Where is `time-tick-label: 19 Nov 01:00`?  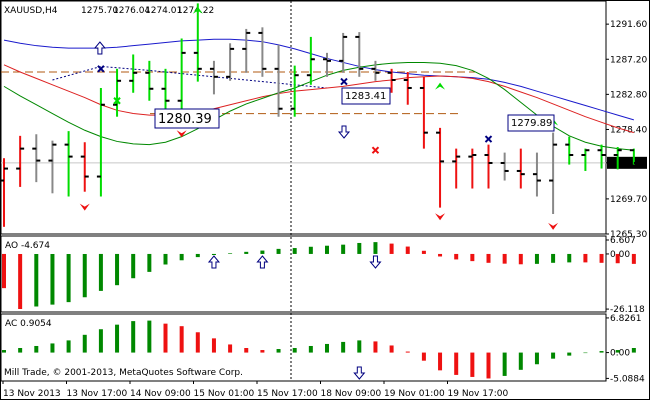
time-tick-label: 19 Nov 01:00 is located at coordinates (414, 394).